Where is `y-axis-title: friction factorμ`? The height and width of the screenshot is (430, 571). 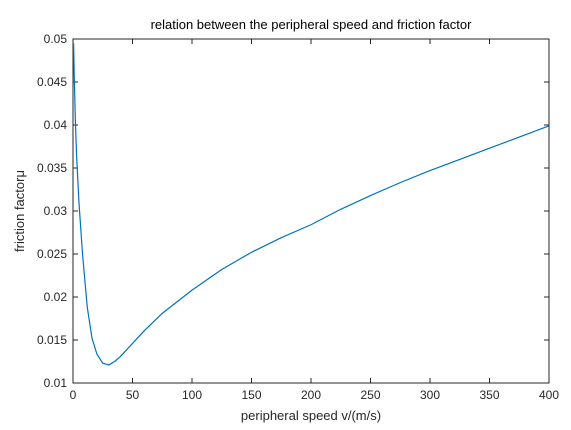 y-axis-title: friction factorμ is located at coordinates (19, 211).